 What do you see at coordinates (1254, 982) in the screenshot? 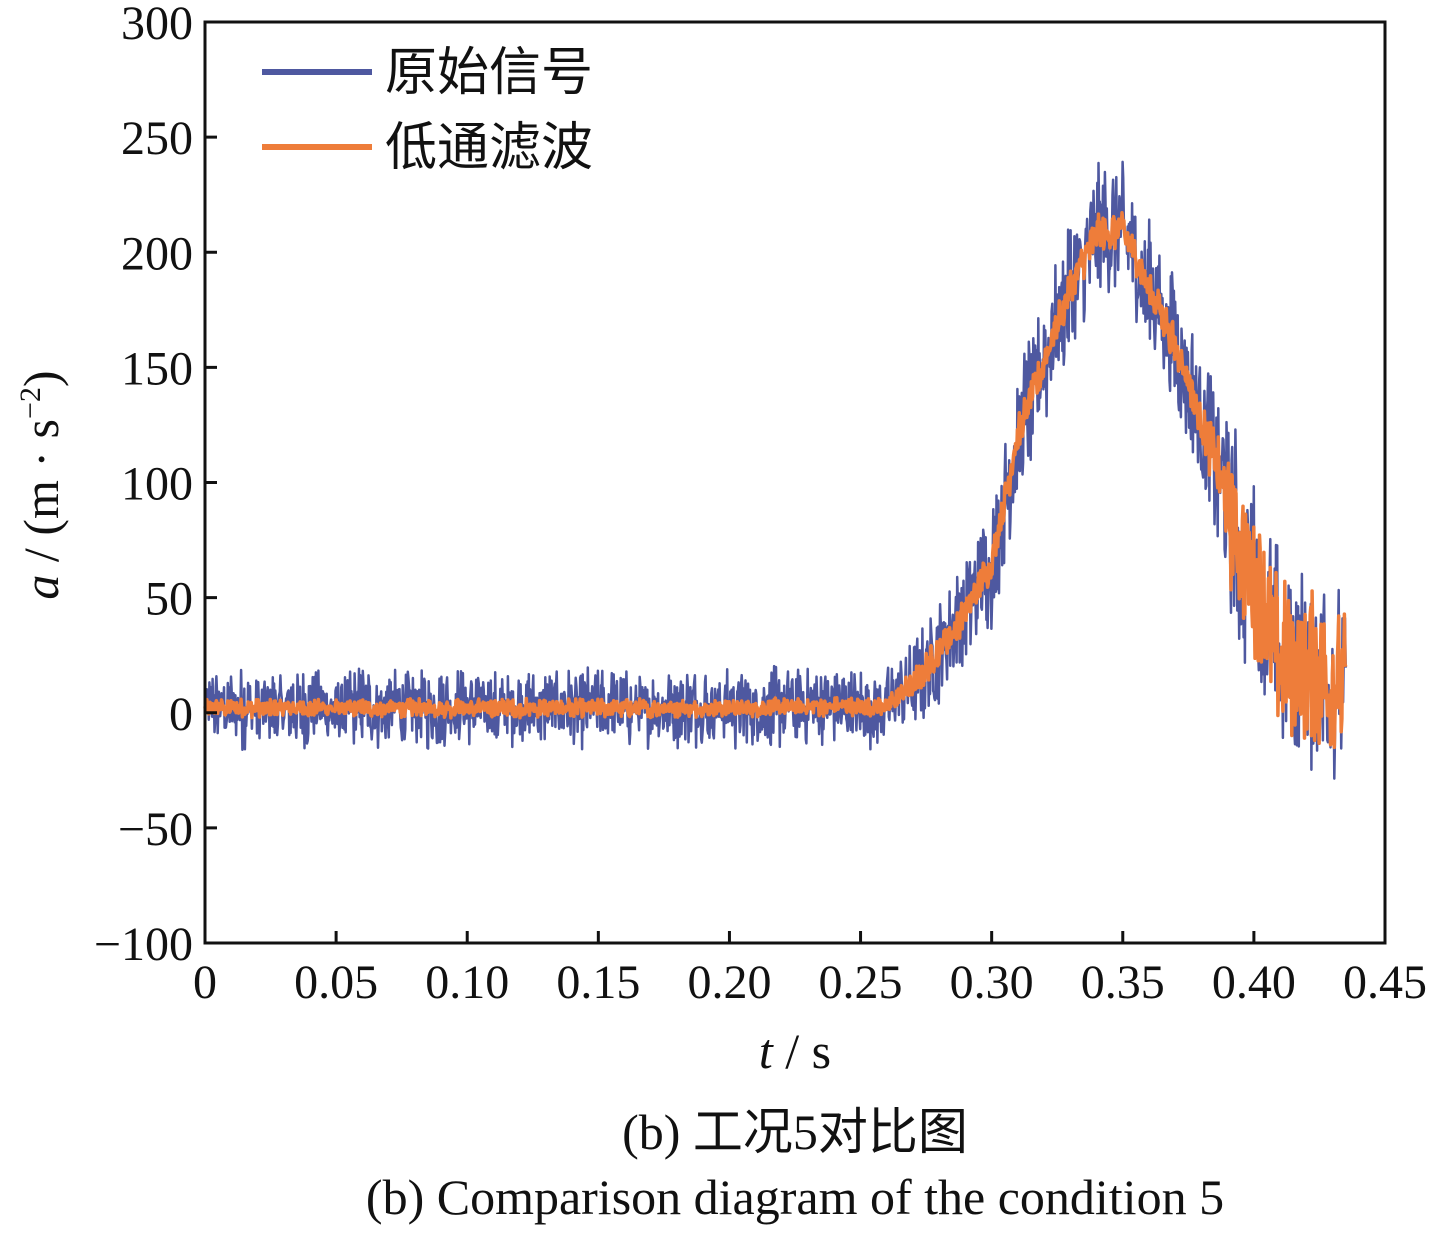
I see `x-tick-label: 0.40` at bounding box center [1254, 982].